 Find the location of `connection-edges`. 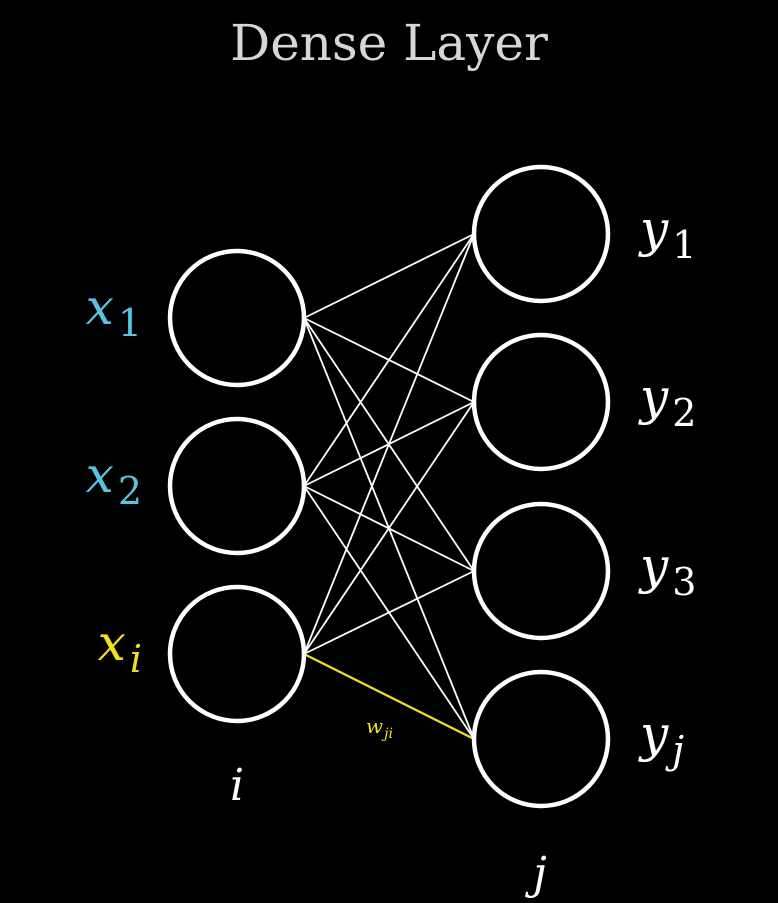

connection-edges is located at coordinates (389, 486).